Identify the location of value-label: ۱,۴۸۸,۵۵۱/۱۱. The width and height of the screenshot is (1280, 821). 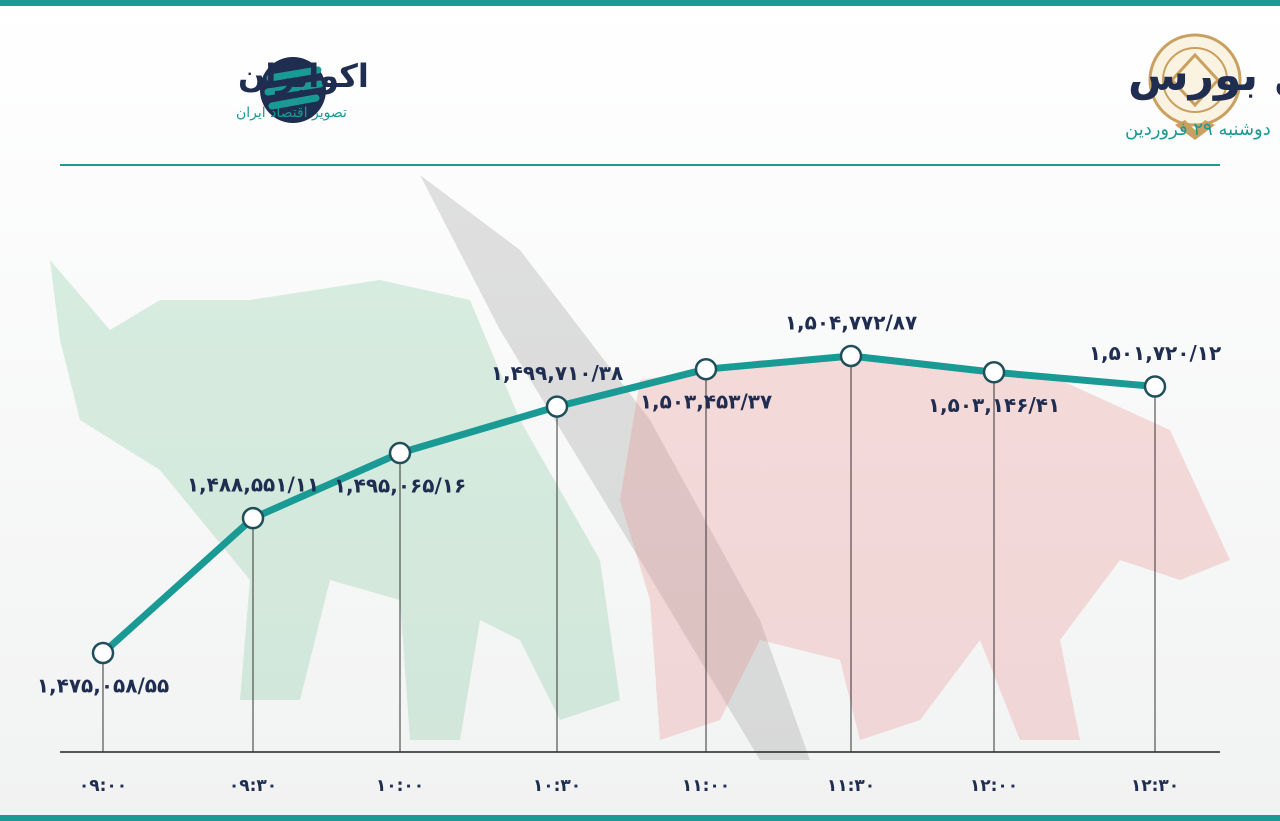
(253, 485).